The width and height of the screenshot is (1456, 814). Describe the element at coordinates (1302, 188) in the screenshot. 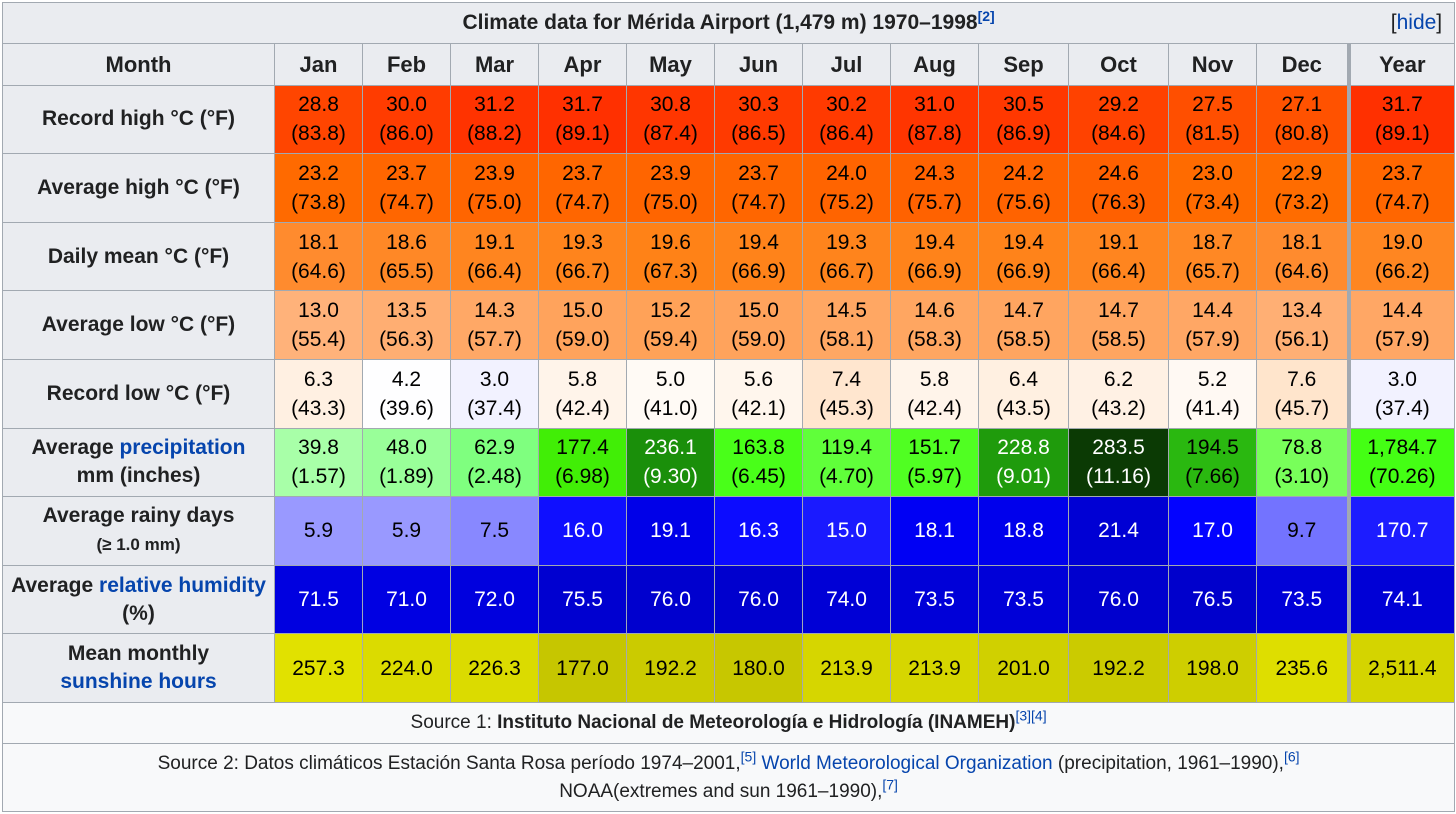

I see `avg-high-cell-dec: 22.9 (73.2)` at that location.